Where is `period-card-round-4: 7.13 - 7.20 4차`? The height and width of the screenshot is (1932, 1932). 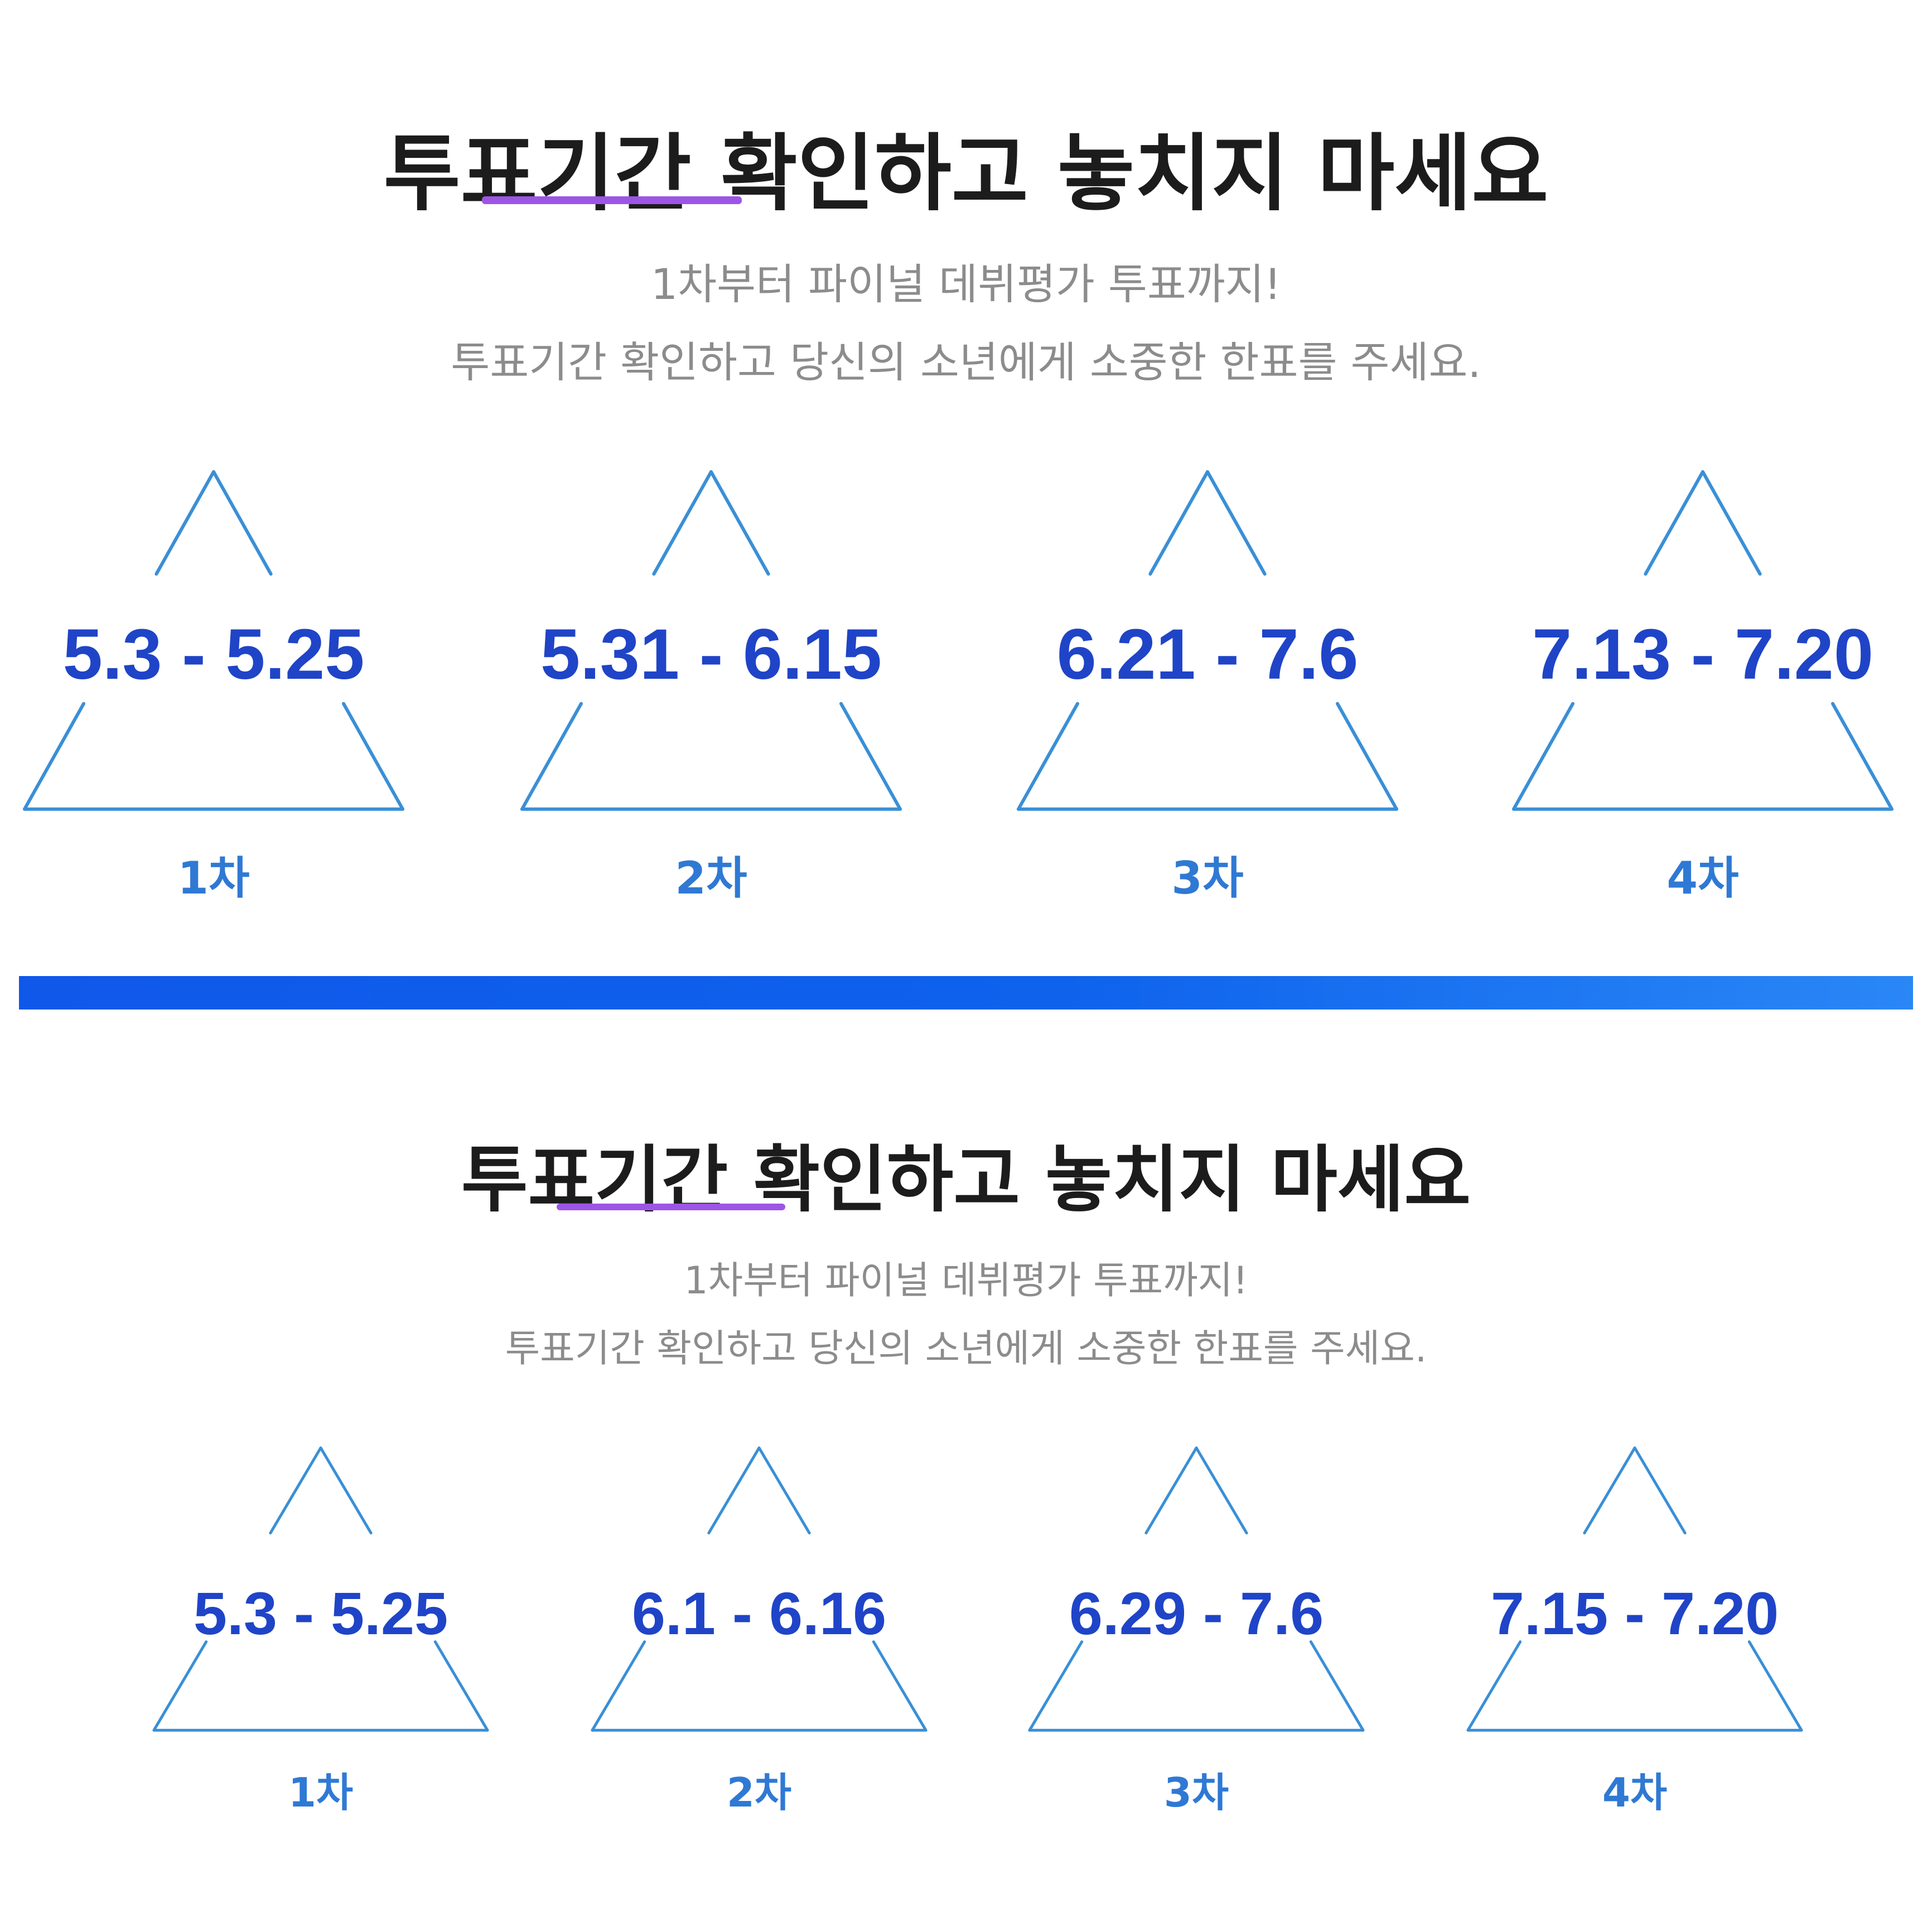
period-card-round-4: 7.13 - 7.20 4차 is located at coordinates (1702, 697).